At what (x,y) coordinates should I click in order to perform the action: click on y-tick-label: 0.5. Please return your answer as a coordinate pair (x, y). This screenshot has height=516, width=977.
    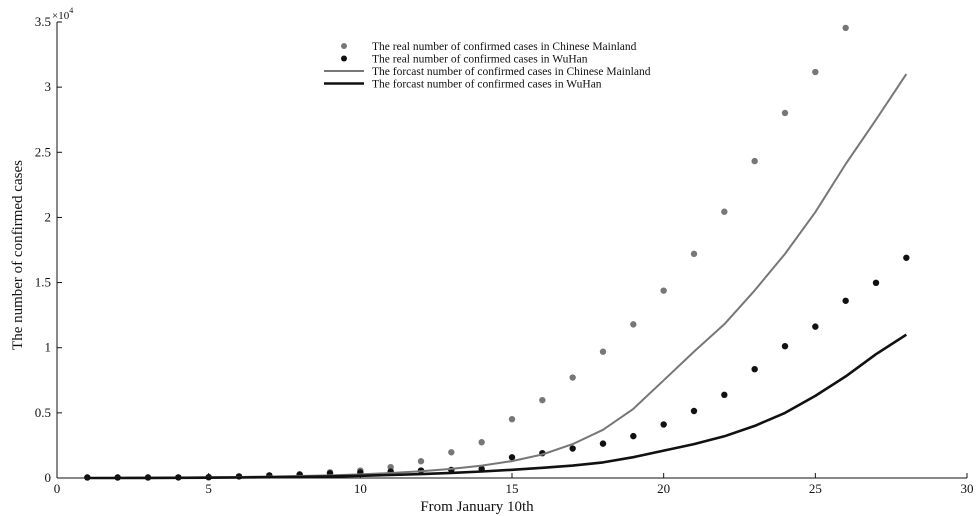
    Looking at the image, I should click on (43, 412).